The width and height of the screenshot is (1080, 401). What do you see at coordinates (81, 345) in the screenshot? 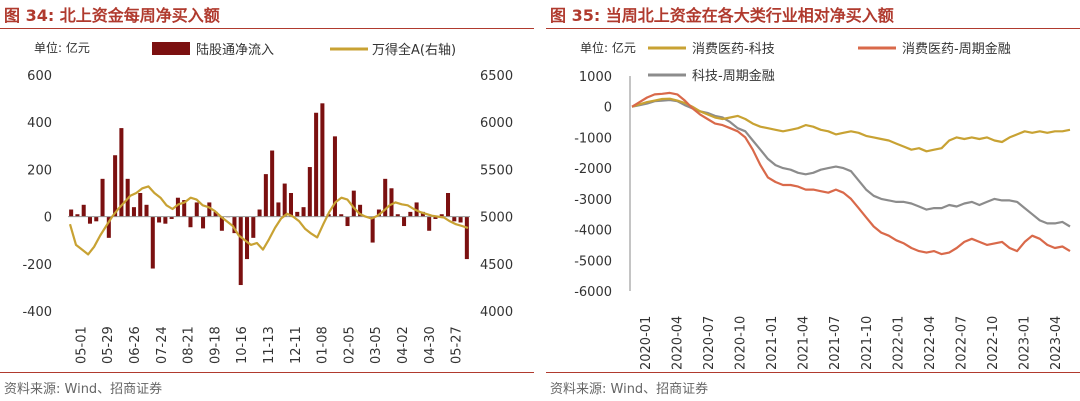
I see `x-tick-label: 05-01` at bounding box center [81, 345].